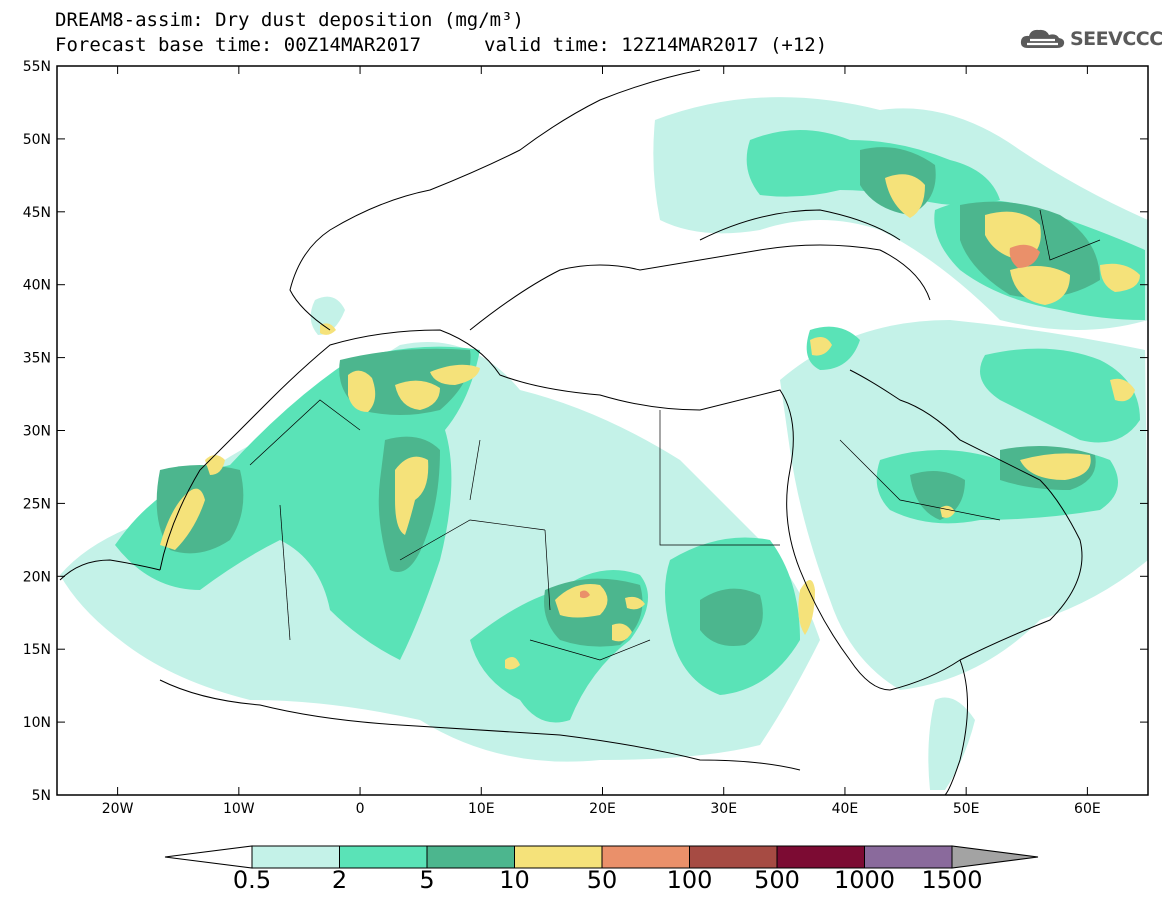 The image size is (1165, 907). Describe the element at coordinates (360, 809) in the screenshot. I see `lon-tick-label: 0` at that location.